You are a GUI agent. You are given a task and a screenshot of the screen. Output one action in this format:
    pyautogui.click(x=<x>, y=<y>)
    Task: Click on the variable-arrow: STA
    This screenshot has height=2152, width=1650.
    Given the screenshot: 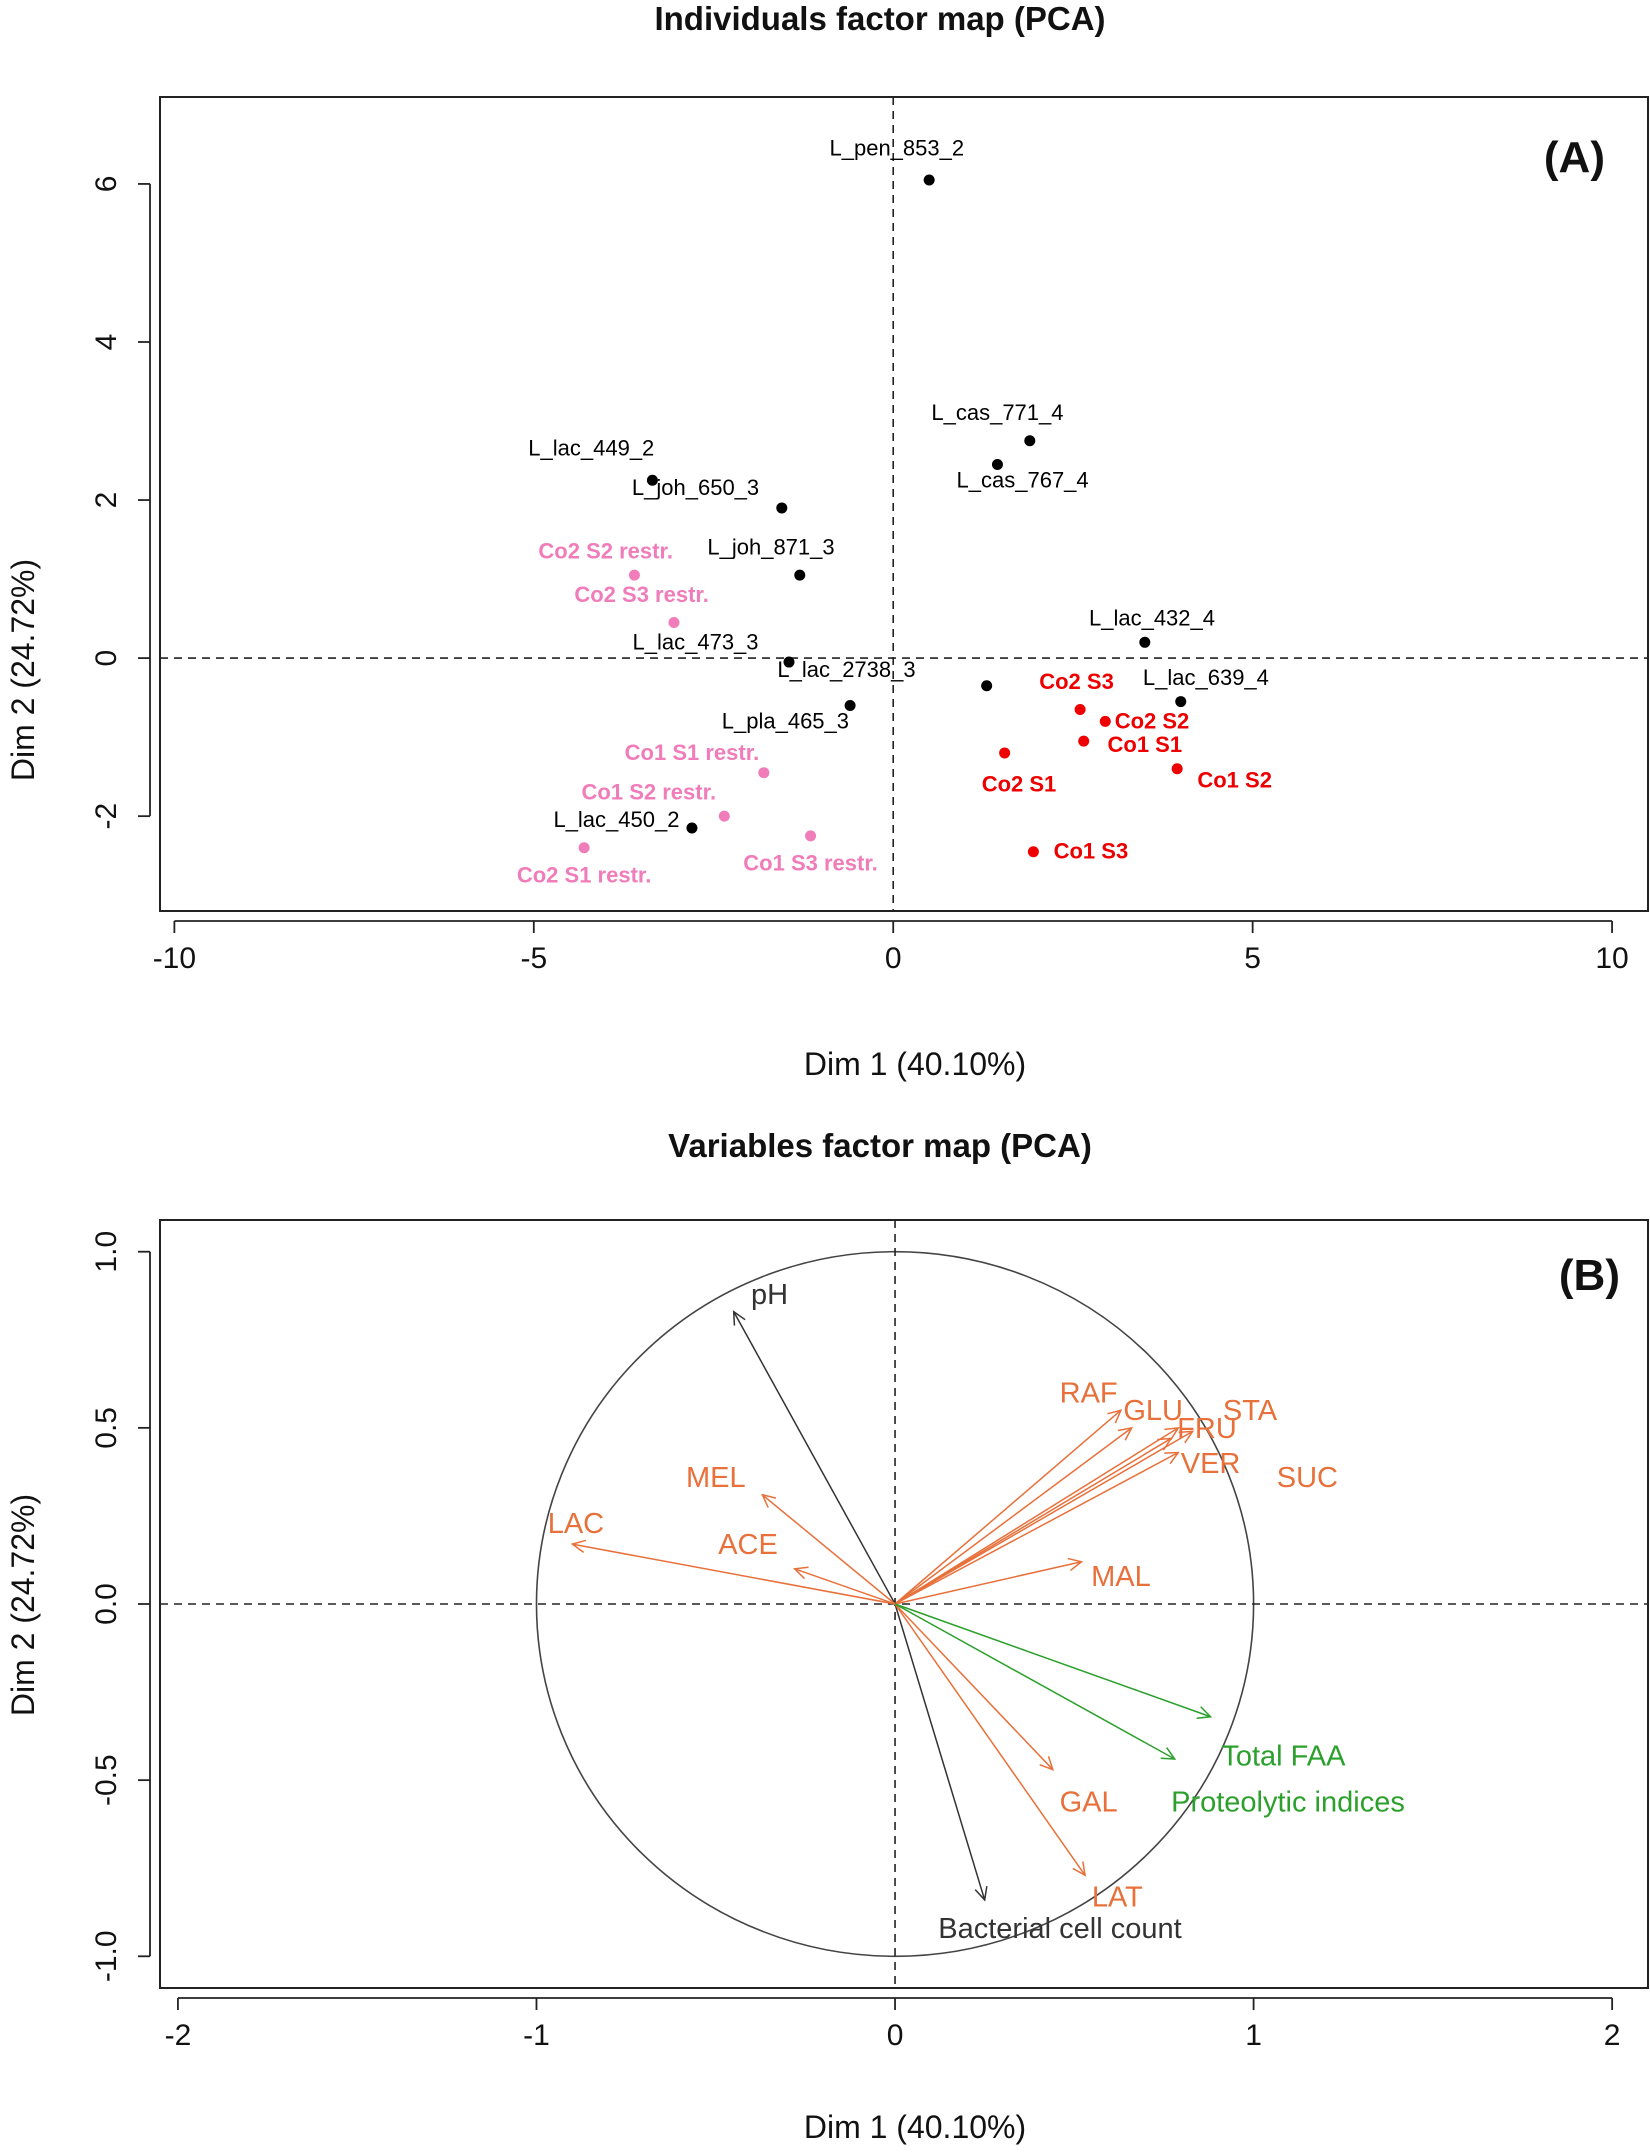 What is the action you would take?
    pyautogui.click(x=1086, y=1500)
    